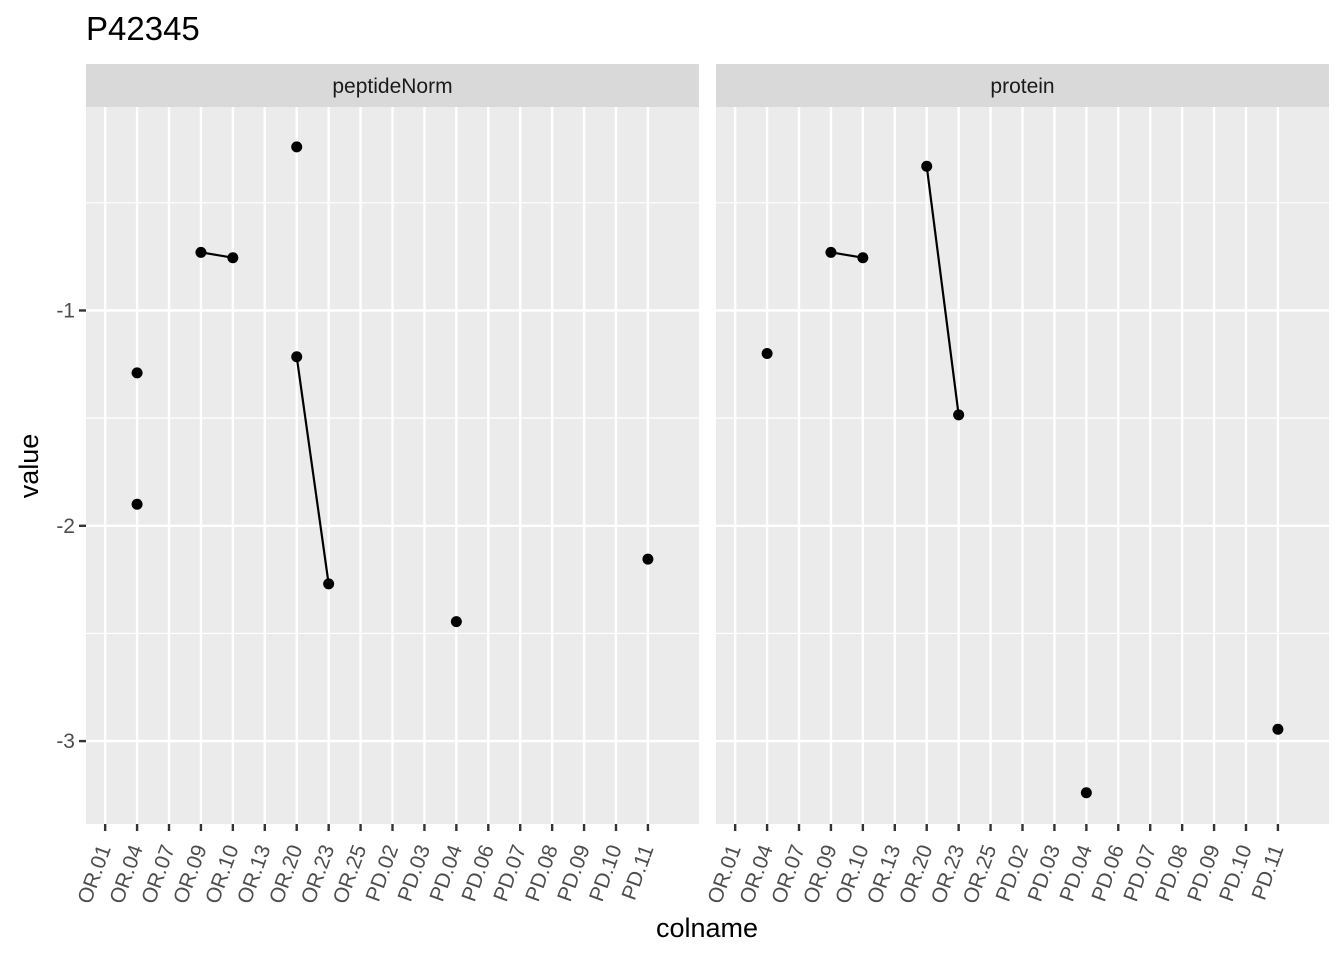 Image resolution: width=1344 pixels, height=960 pixels. I want to click on x-axis-title: colname, so click(707, 928).